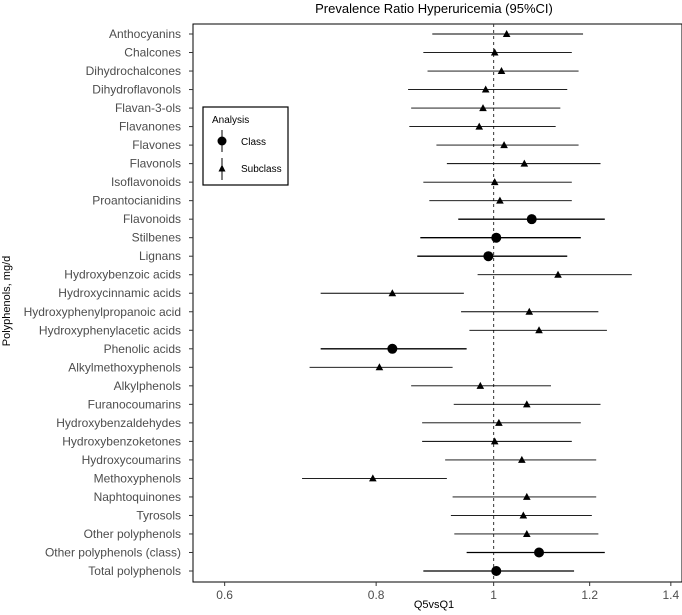  What do you see at coordinates (132, 534) in the screenshot?
I see `category-label: Other polyphenols` at bounding box center [132, 534].